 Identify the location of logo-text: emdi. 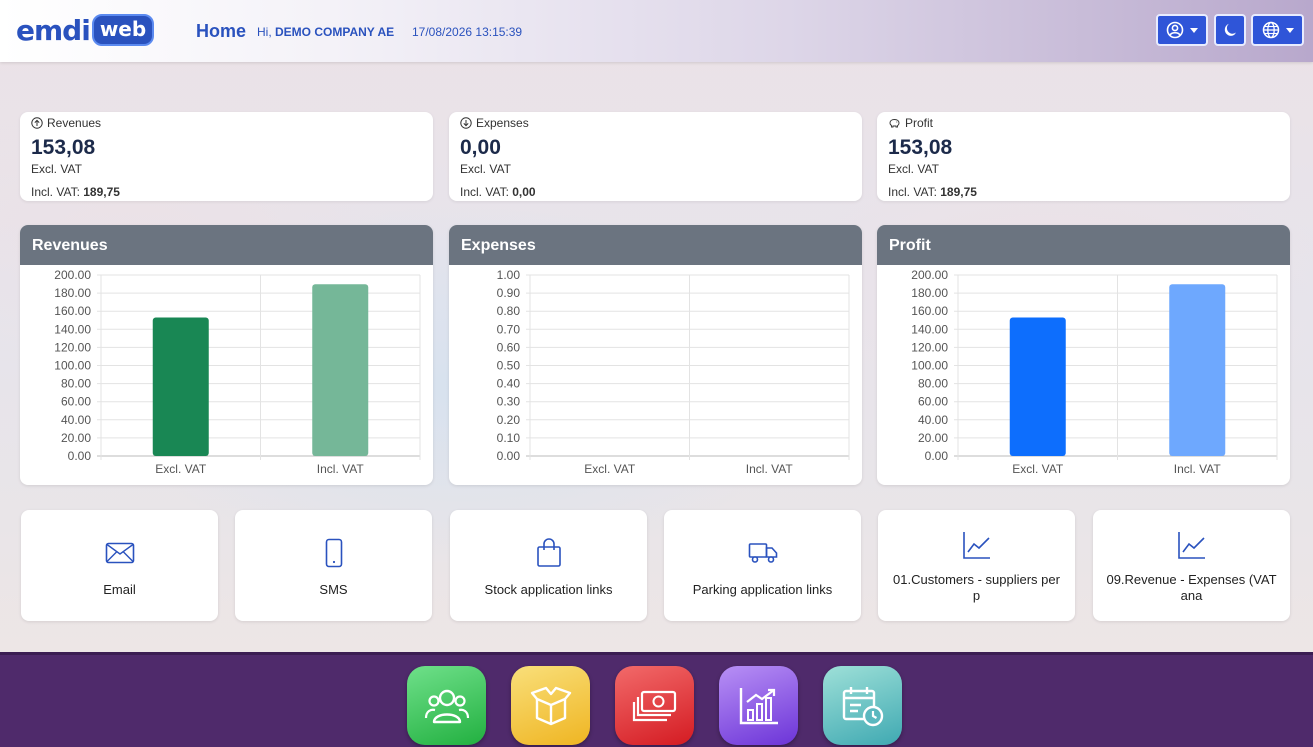
(53, 30).